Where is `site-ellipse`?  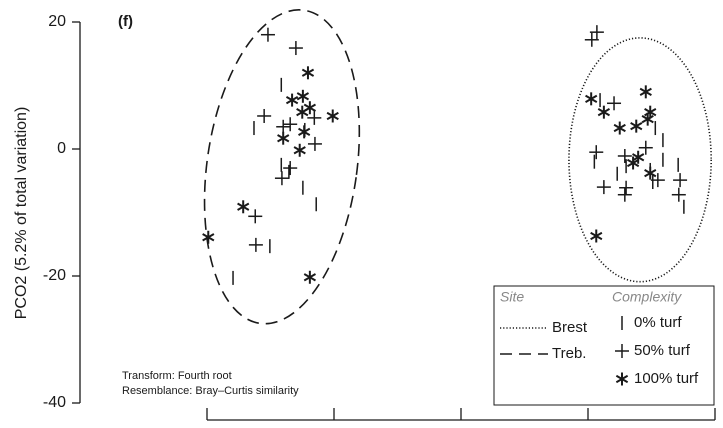
site-ellipse is located at coordinates (640, 160).